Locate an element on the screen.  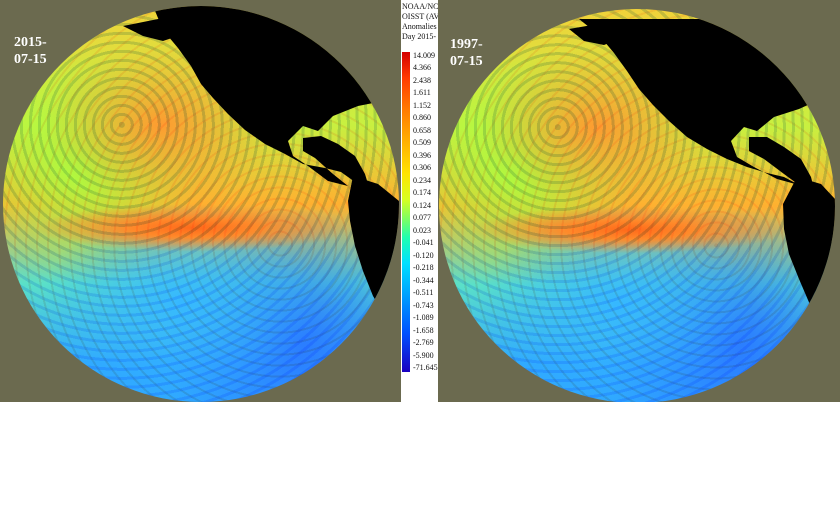
legend-title-line: OISST (AV is located at coordinates (420, 16).